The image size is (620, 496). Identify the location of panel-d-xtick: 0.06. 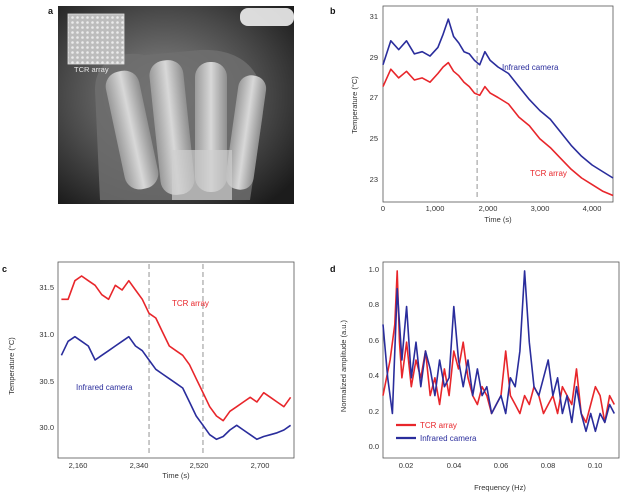
(501, 465).